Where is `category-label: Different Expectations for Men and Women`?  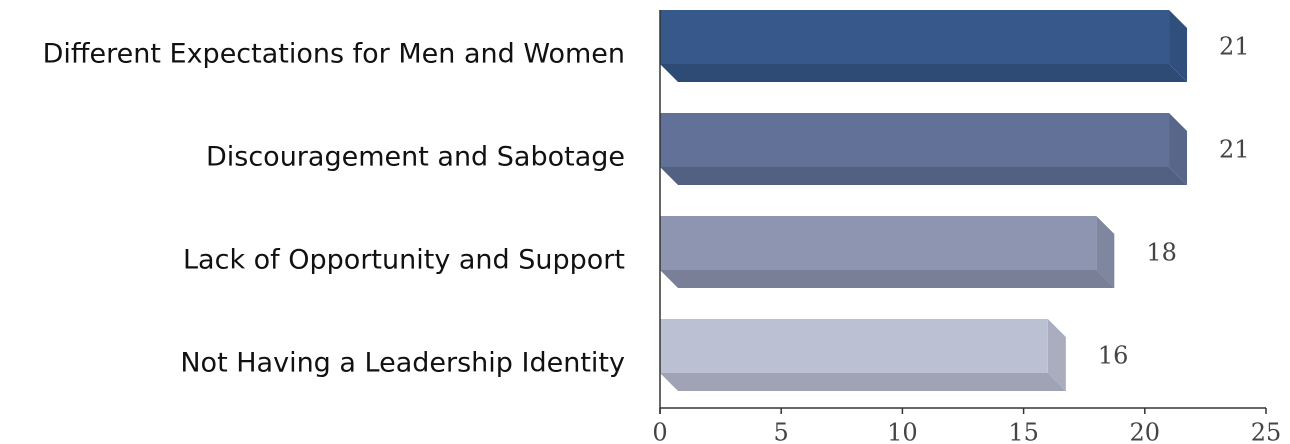 category-label: Different Expectations for Men and Women is located at coordinates (334, 54).